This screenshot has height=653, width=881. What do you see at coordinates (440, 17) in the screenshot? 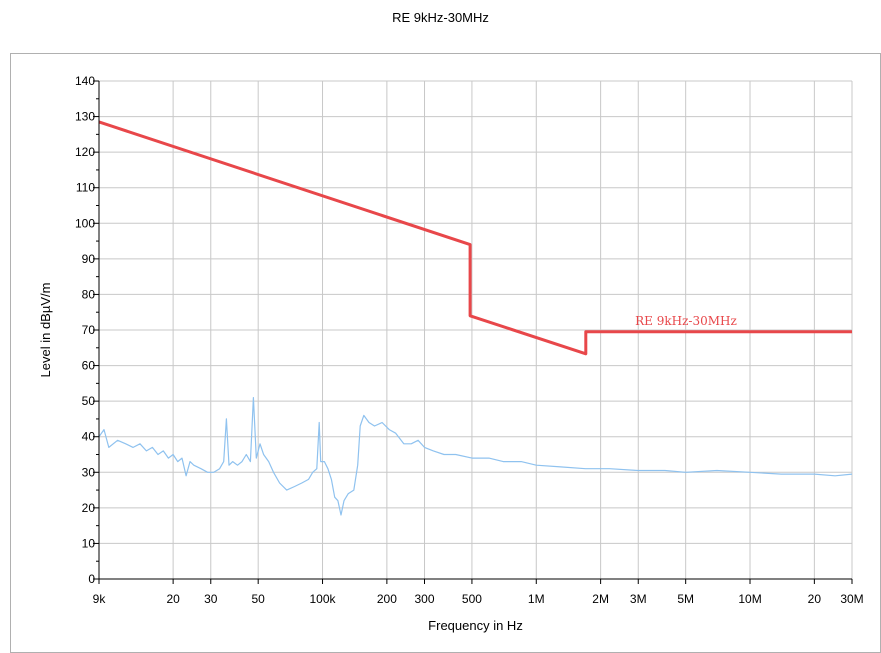
I see `chart-title: RE 9kHz-30MHz` at bounding box center [440, 17].